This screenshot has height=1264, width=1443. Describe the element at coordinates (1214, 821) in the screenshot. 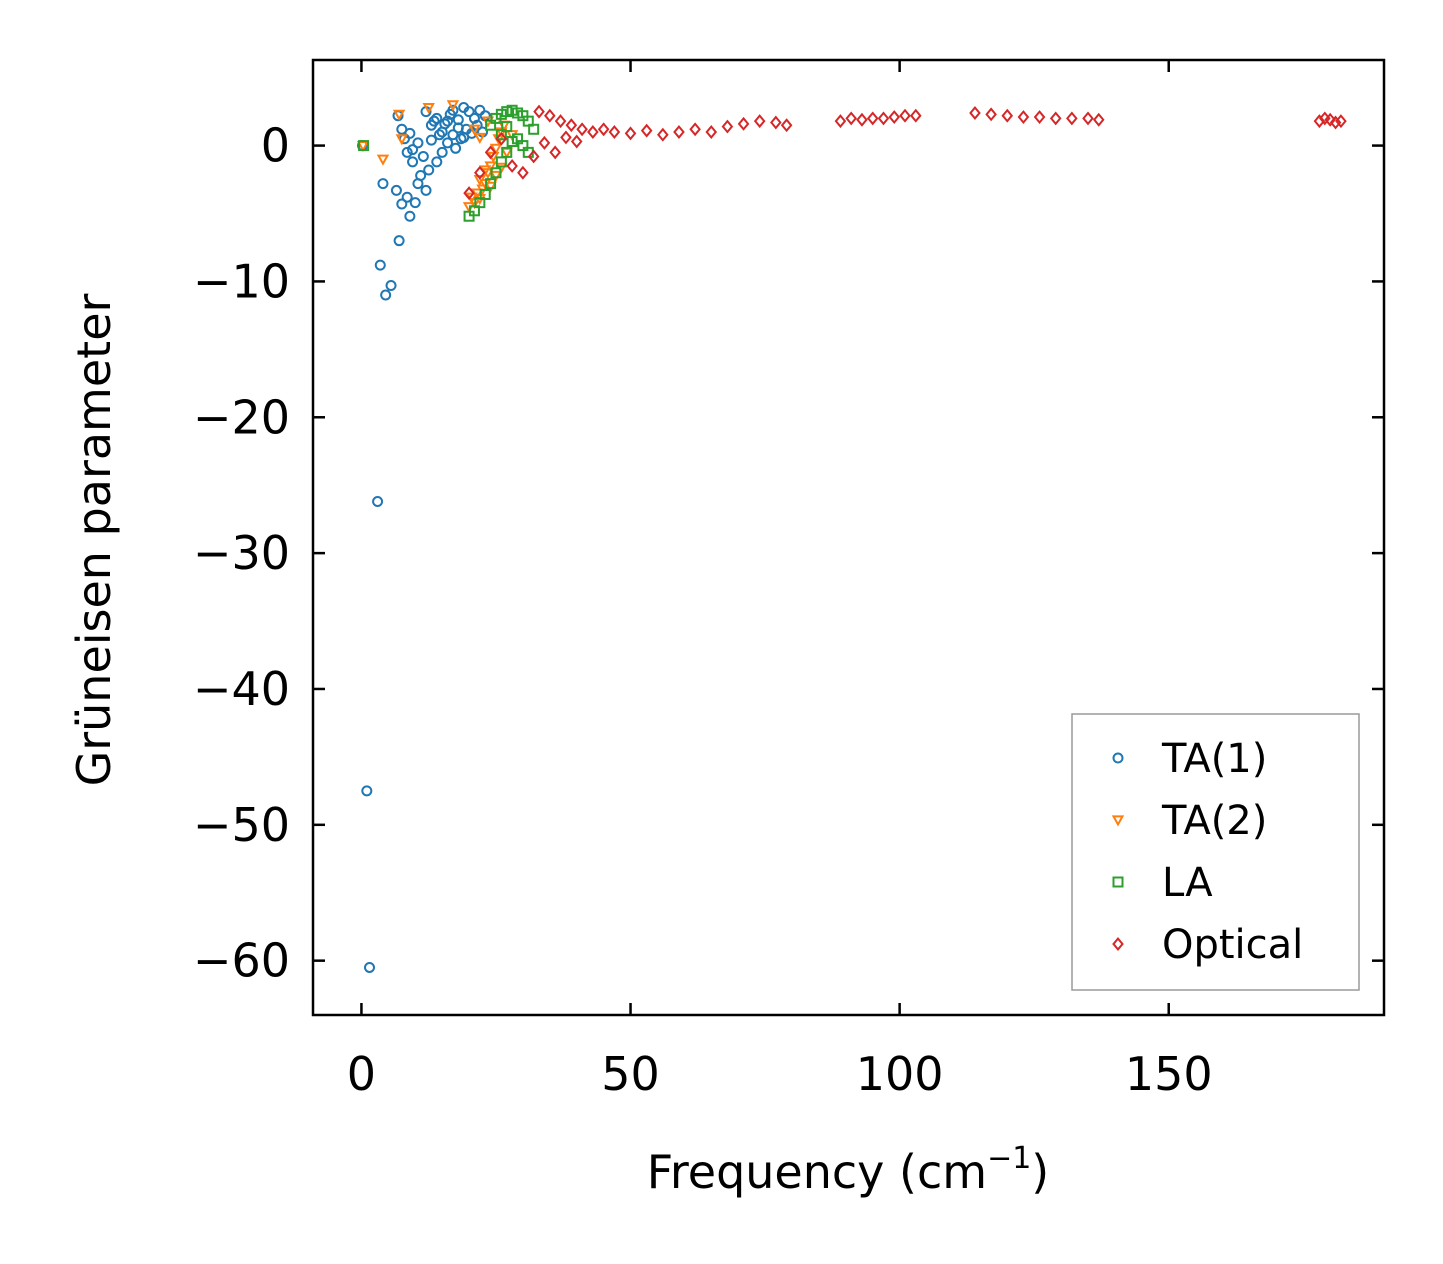

I see `legend-label: TA(2)` at that location.